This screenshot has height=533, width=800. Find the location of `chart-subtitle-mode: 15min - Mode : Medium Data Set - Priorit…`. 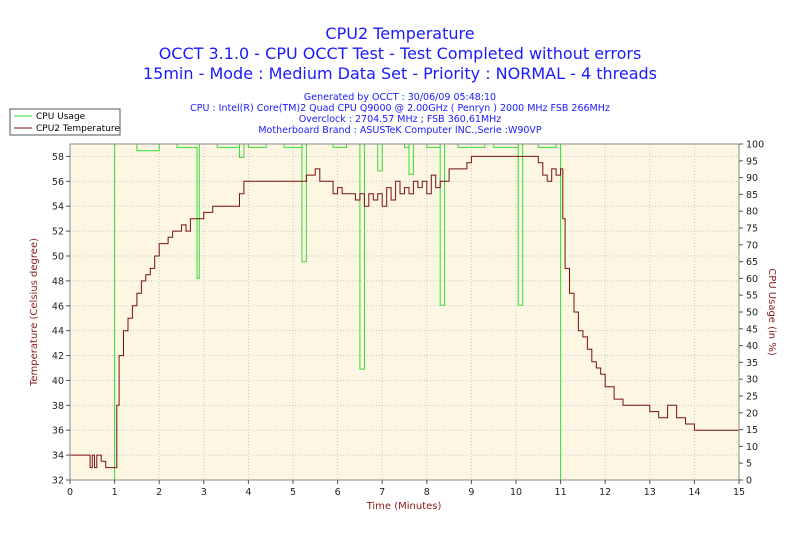

chart-subtitle-mode: 15min - Mode : Medium Data Set - Priorit… is located at coordinates (400, 73).